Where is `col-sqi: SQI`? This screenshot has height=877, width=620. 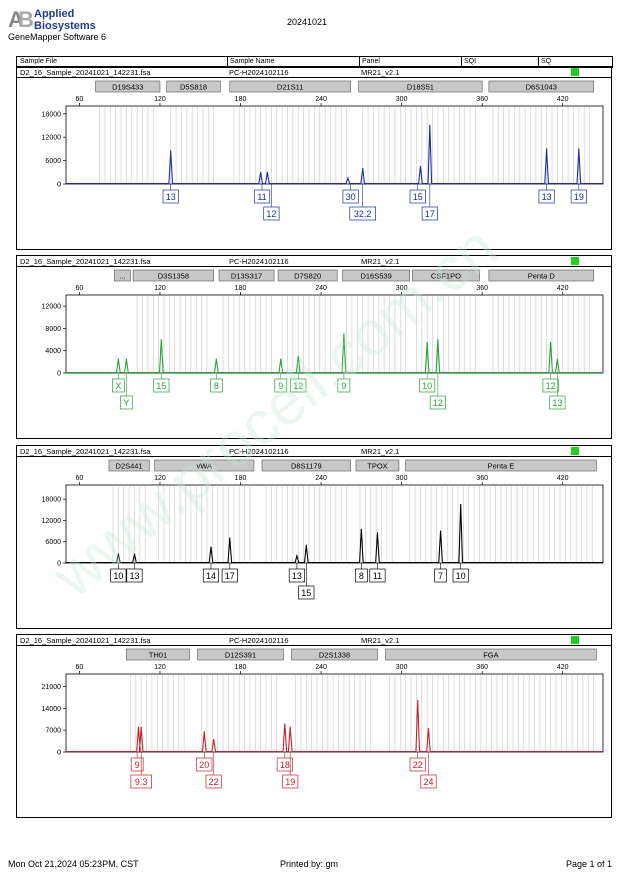 col-sqi: SQI is located at coordinates (470, 61).